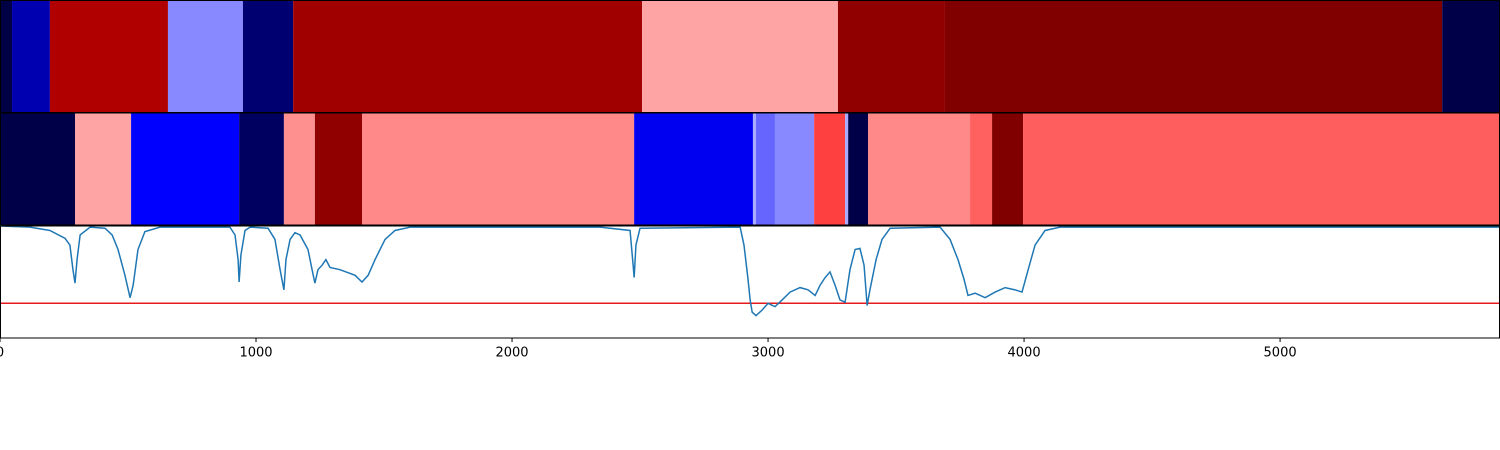 This screenshot has width=1500, height=450. Describe the element at coordinates (255, 353) in the screenshot. I see `x-tick-label: 1000` at that location.